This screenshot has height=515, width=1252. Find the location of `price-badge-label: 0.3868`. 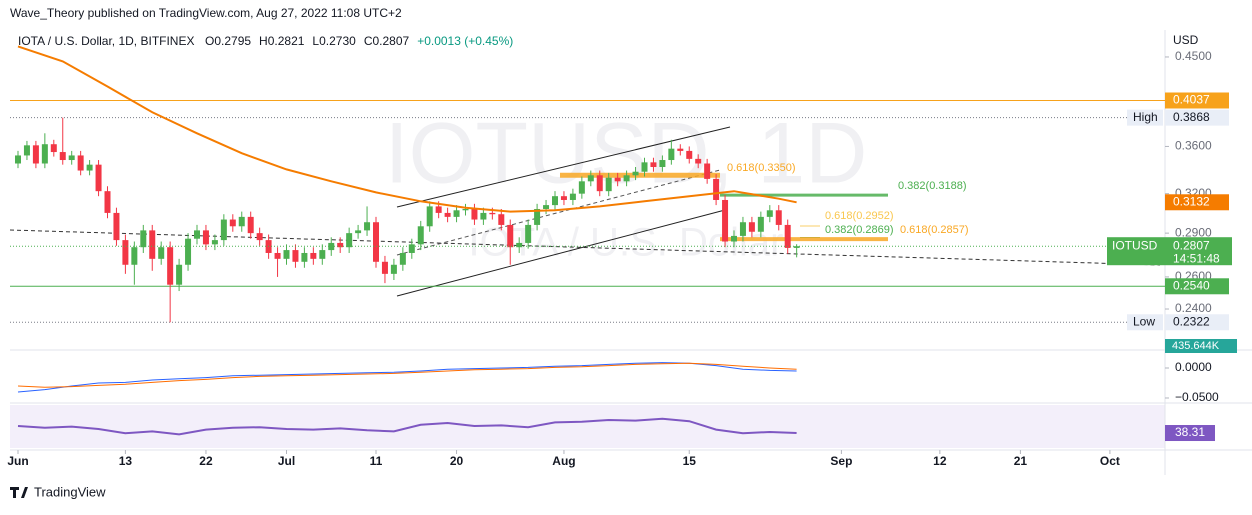

price-badge-label: 0.3868 is located at coordinates (1191, 117).